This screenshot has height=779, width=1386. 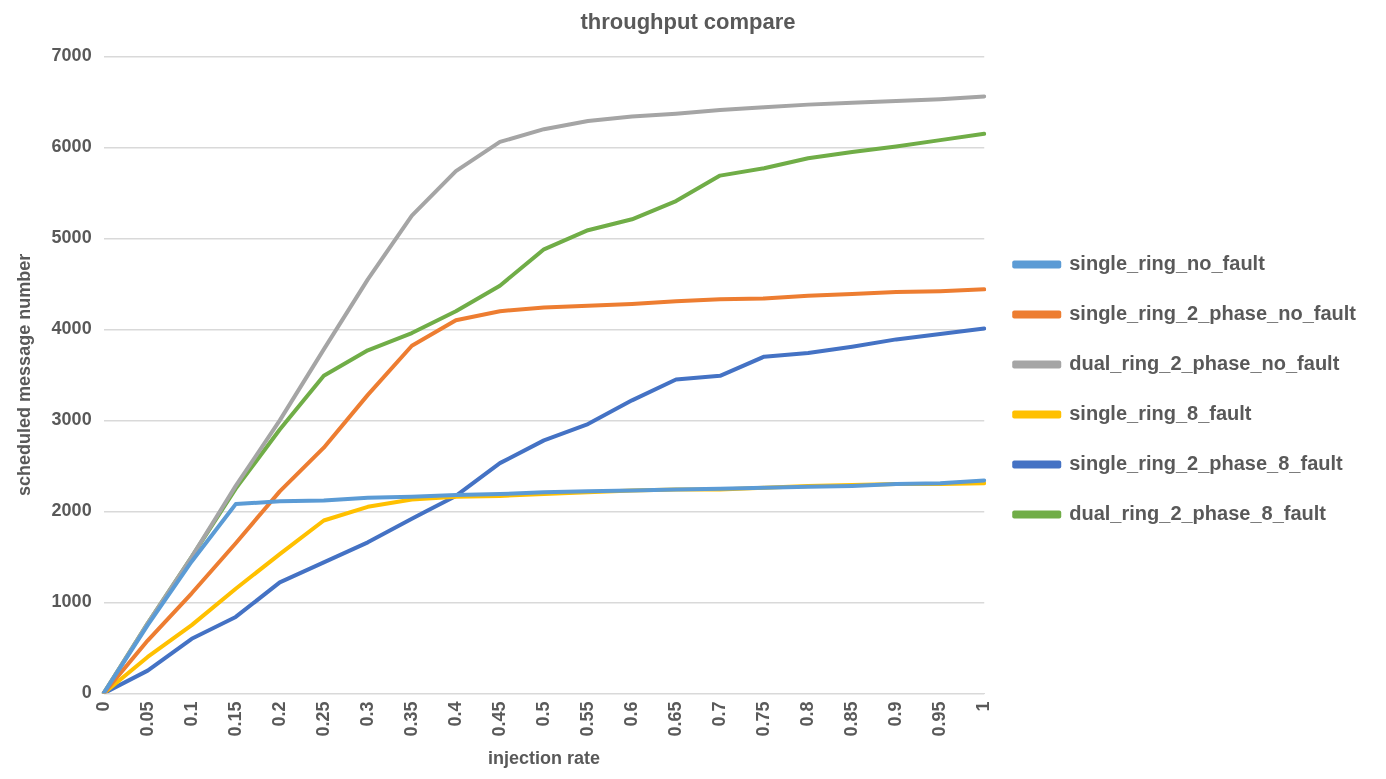 I want to click on x-tick-label: 0.25, so click(x=322, y=719).